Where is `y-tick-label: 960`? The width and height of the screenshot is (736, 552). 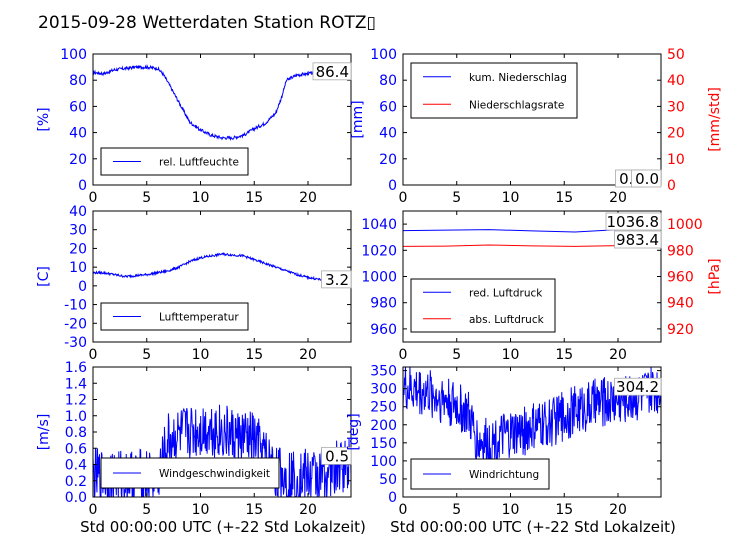
y-tick-label: 960 is located at coordinates (383, 330).